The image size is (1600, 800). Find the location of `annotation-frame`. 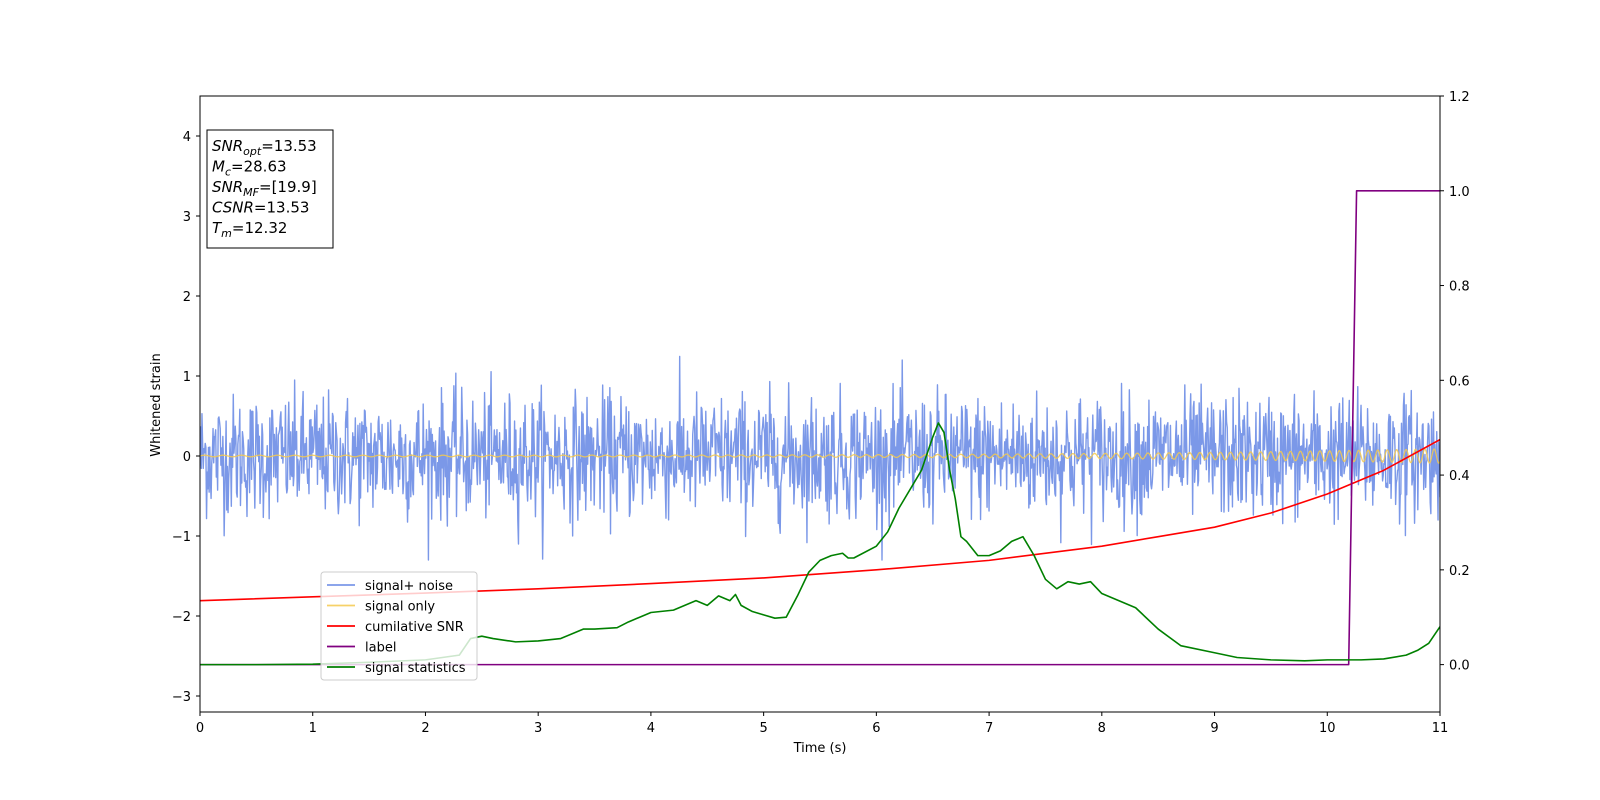

annotation-frame is located at coordinates (270, 189).